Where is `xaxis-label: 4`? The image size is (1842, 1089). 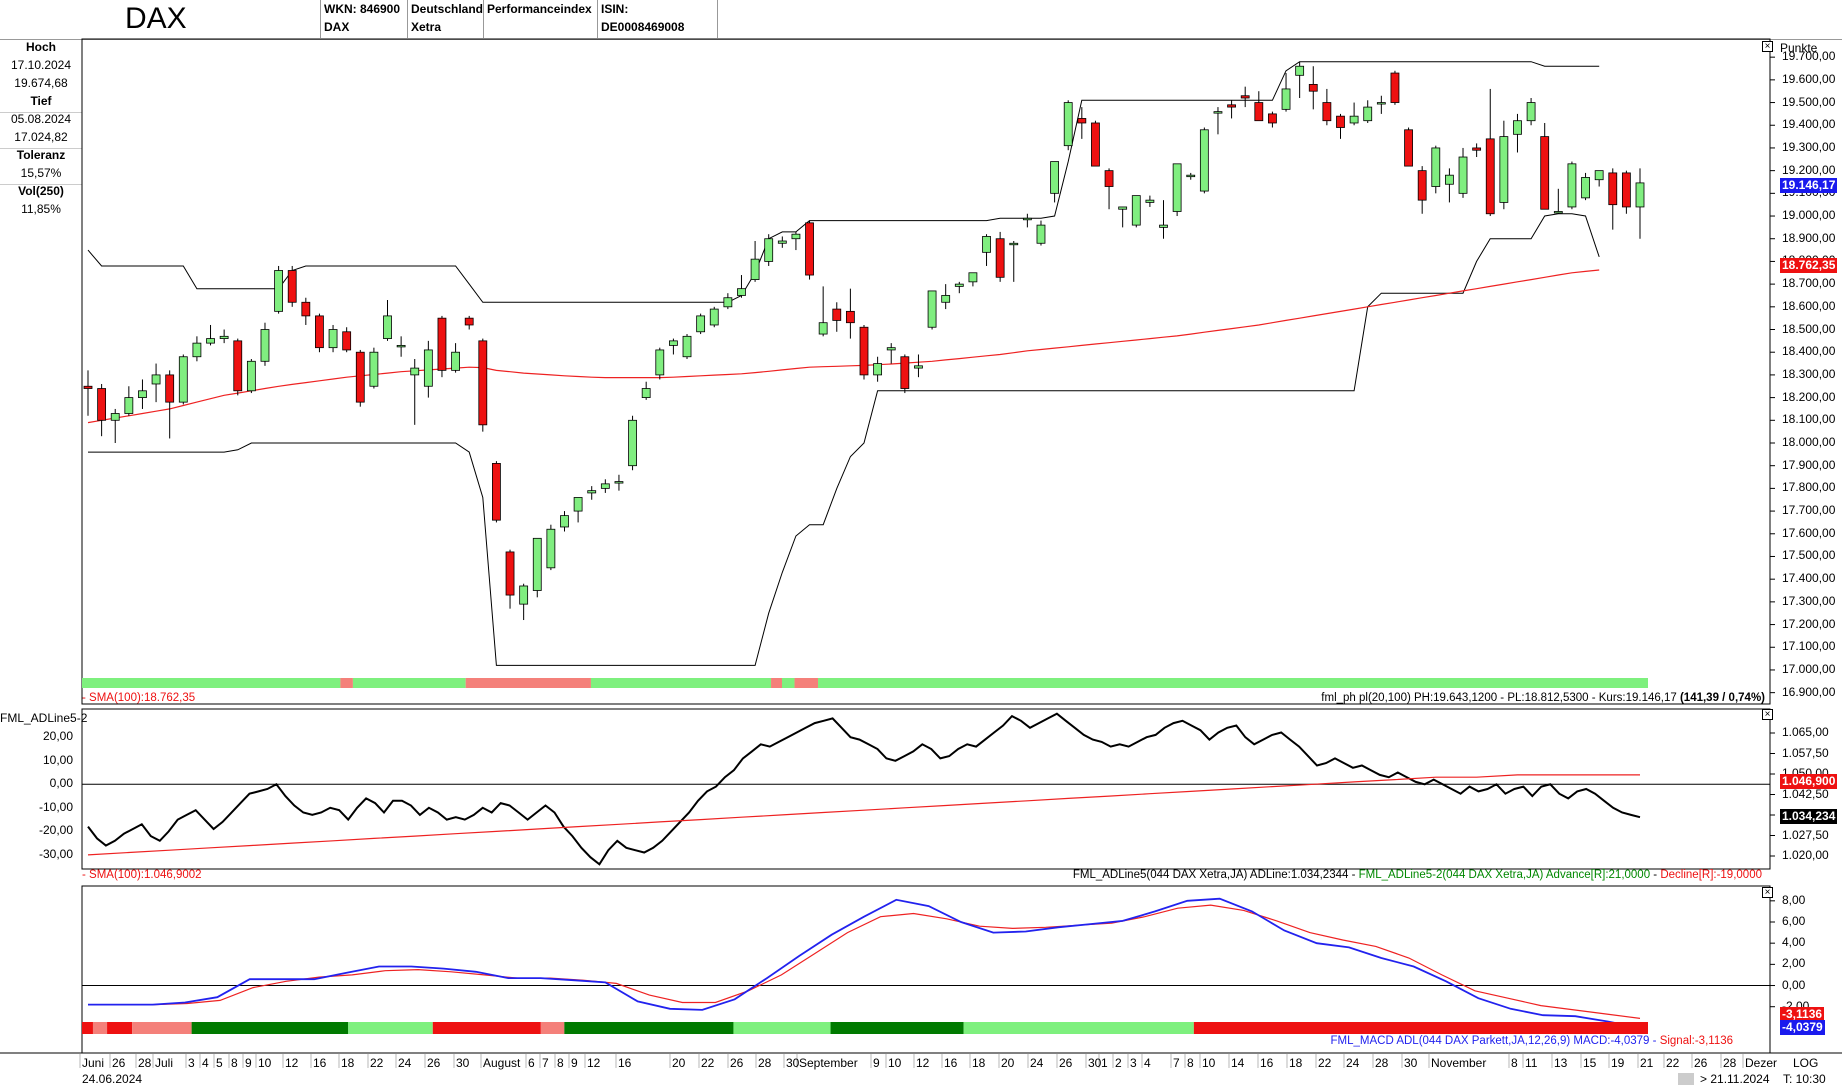
xaxis-label: 4 is located at coordinates (1147, 1063).